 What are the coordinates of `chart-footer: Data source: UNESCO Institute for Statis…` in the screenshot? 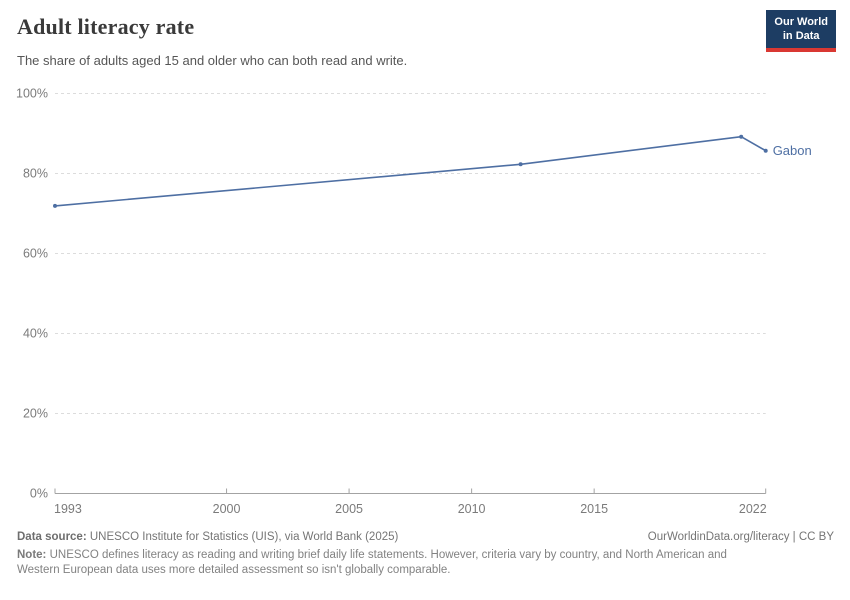 It's located at (425, 554).